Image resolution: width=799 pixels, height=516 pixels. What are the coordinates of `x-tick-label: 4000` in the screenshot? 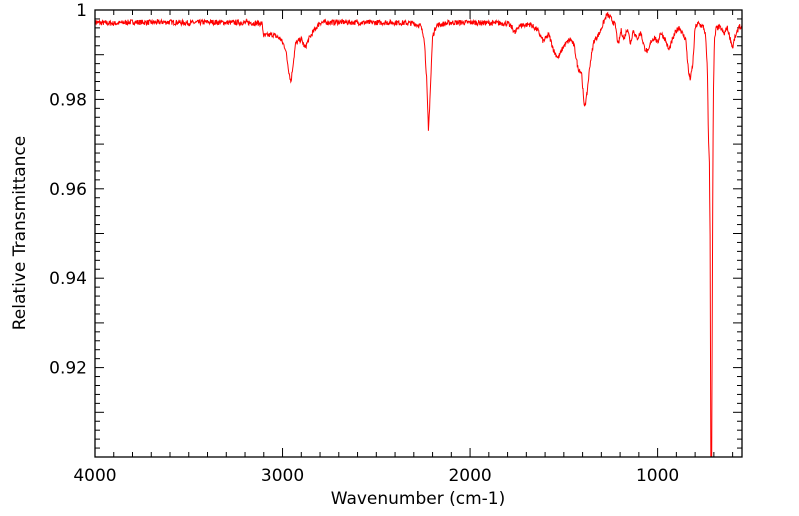 It's located at (94, 476).